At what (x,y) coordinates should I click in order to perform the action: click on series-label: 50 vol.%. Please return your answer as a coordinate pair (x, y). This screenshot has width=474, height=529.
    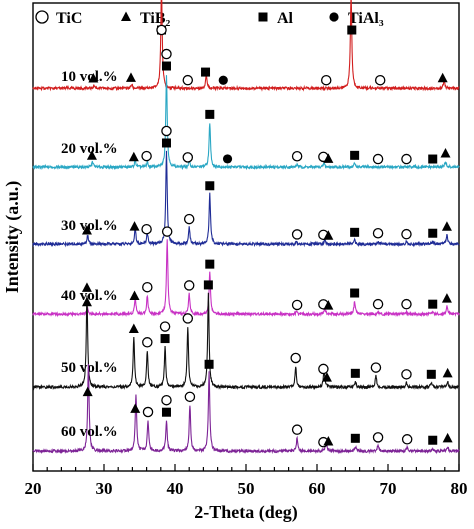
    Looking at the image, I should click on (89, 368).